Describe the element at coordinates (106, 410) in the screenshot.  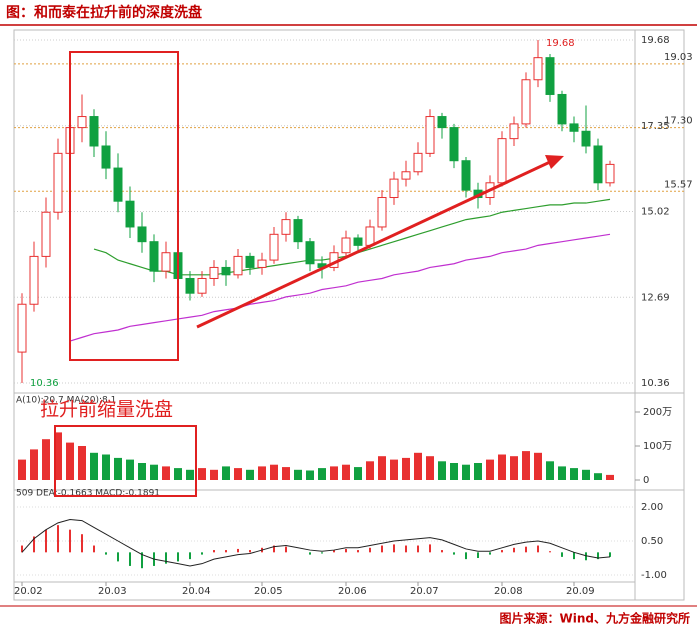
I see `annotation: 拉升前缩量洗盘` at that location.